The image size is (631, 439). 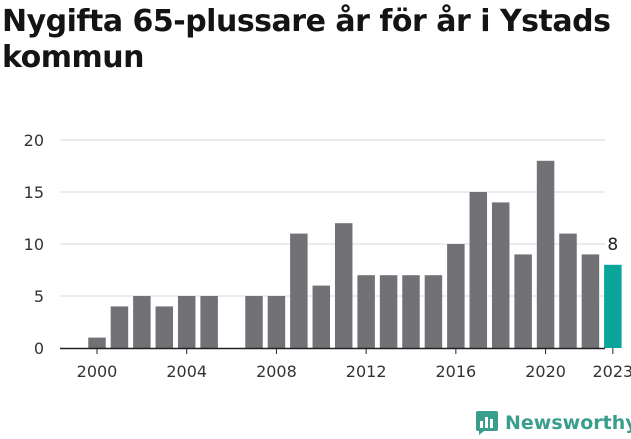 What do you see at coordinates (186, 371) in the screenshot?
I see `x-tick-label: 2004` at bounding box center [186, 371].